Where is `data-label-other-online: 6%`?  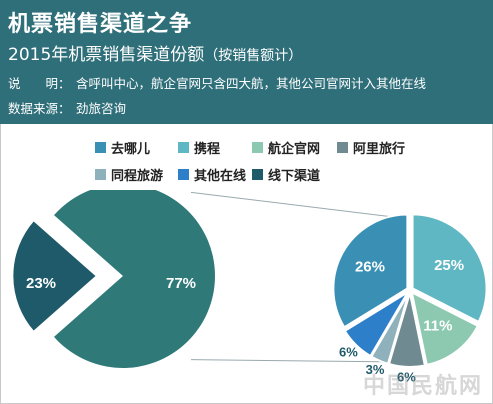
data-label-other-online: 6% is located at coordinates (348, 351).